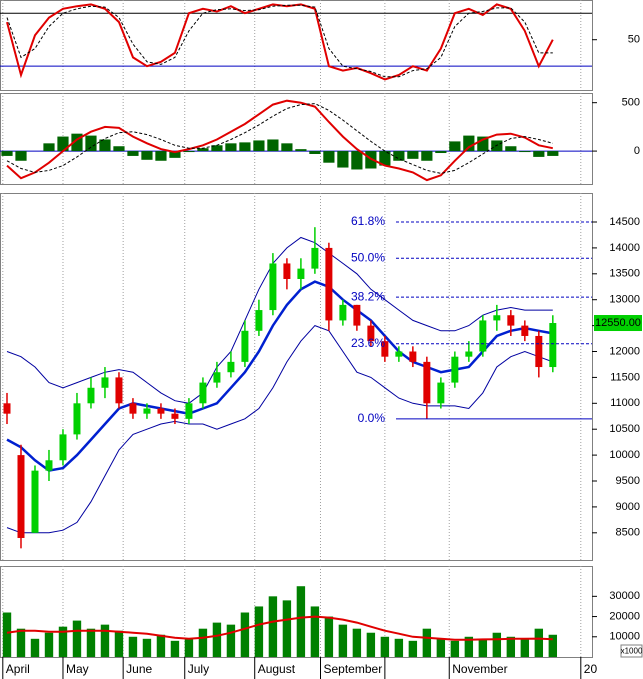 The width and height of the screenshot is (643, 679). Describe the element at coordinates (368, 343) in the screenshot. I see `fib-label: 23.6%` at that location.